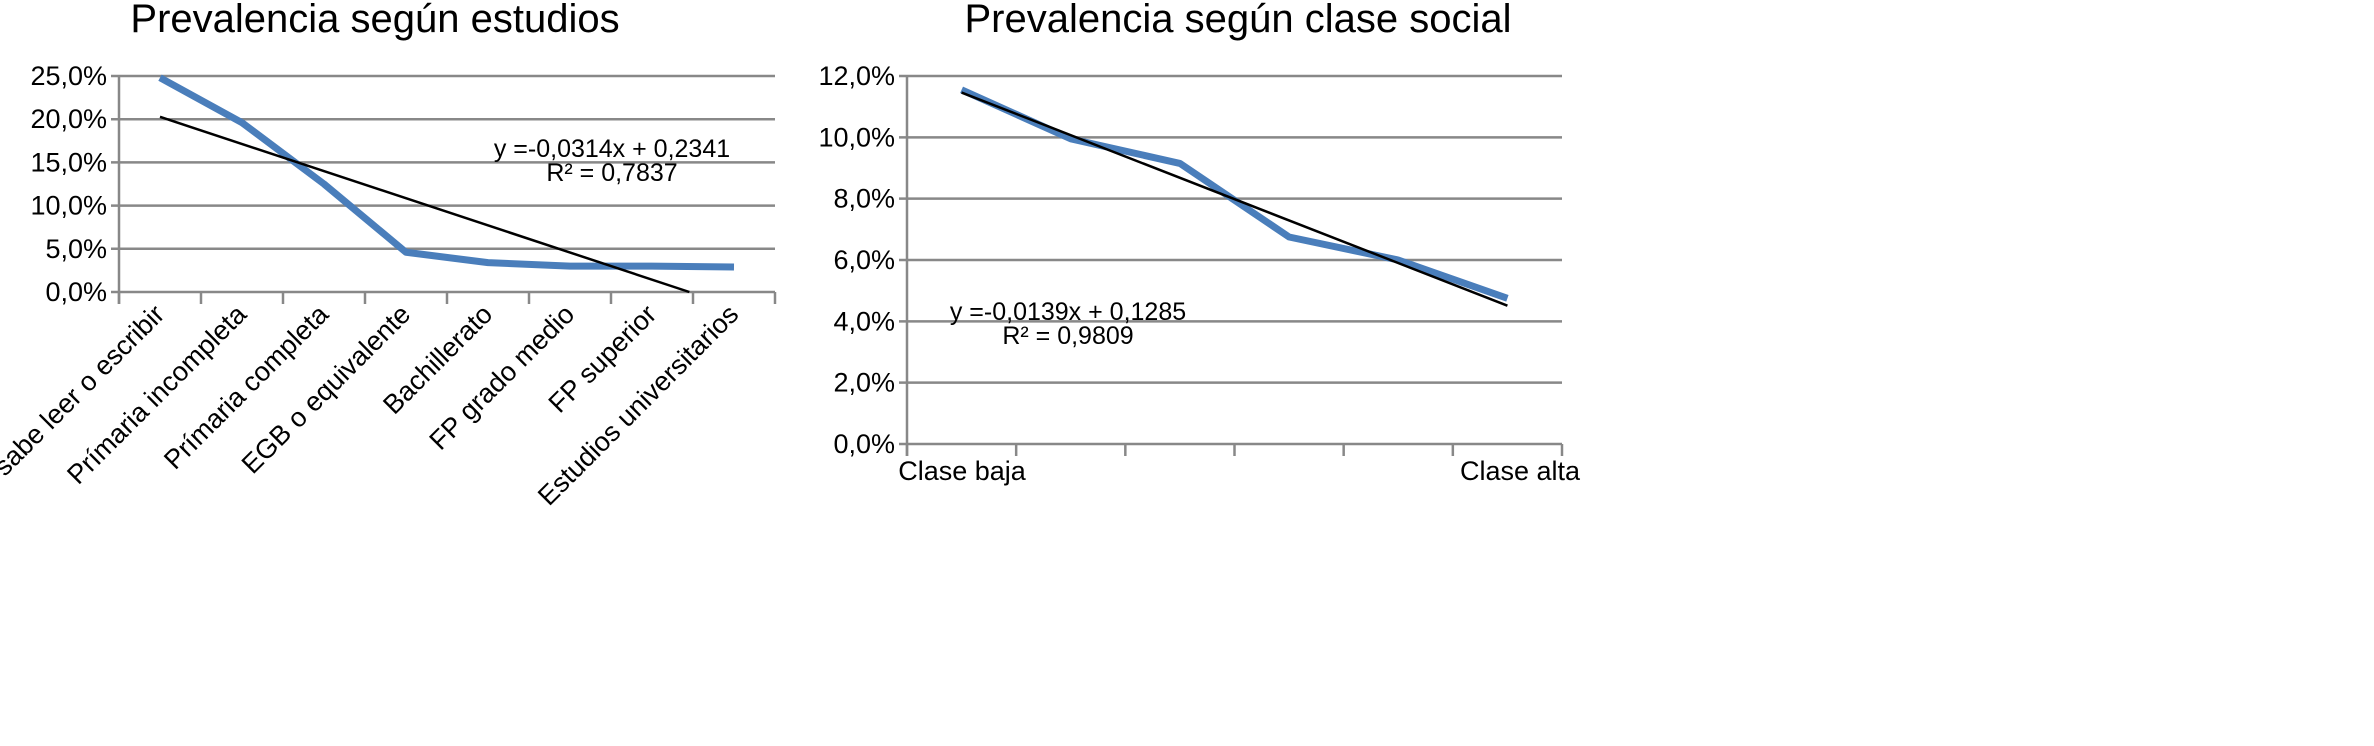 The image size is (2374, 746). I want to click on chart-title-estudios: Prevalencia según estudios, so click(374, 20).